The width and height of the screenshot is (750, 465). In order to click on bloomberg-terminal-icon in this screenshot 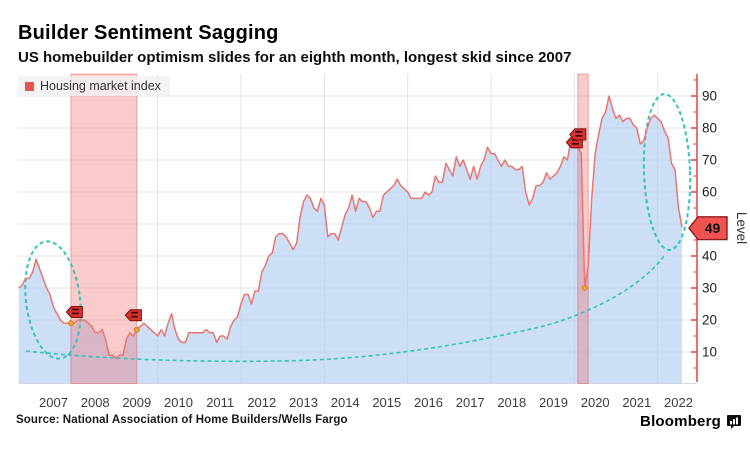, I will do `click(734, 421)`.